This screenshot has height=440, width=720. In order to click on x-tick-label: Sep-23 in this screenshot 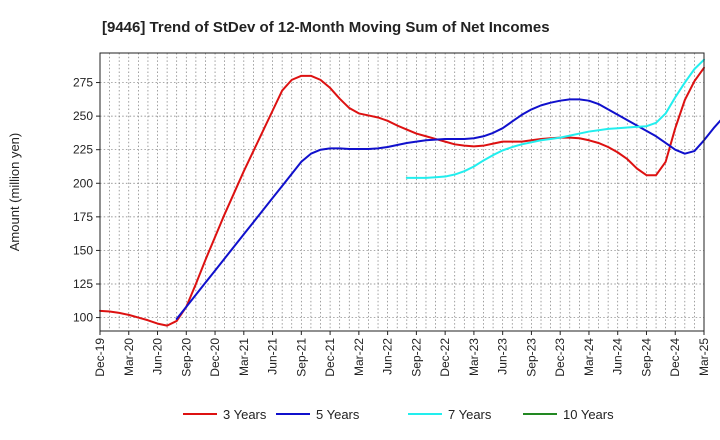, I will do `click(531, 357)`.